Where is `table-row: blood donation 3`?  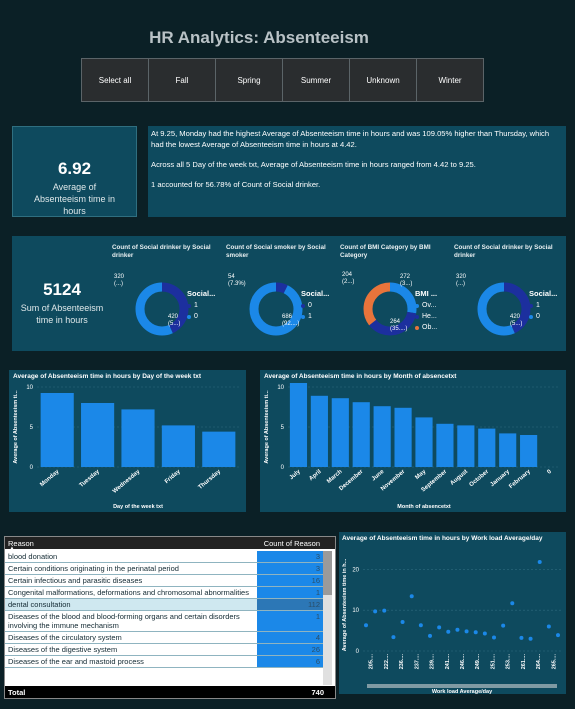
table-row: blood donation 3 is located at coordinates (164, 557).